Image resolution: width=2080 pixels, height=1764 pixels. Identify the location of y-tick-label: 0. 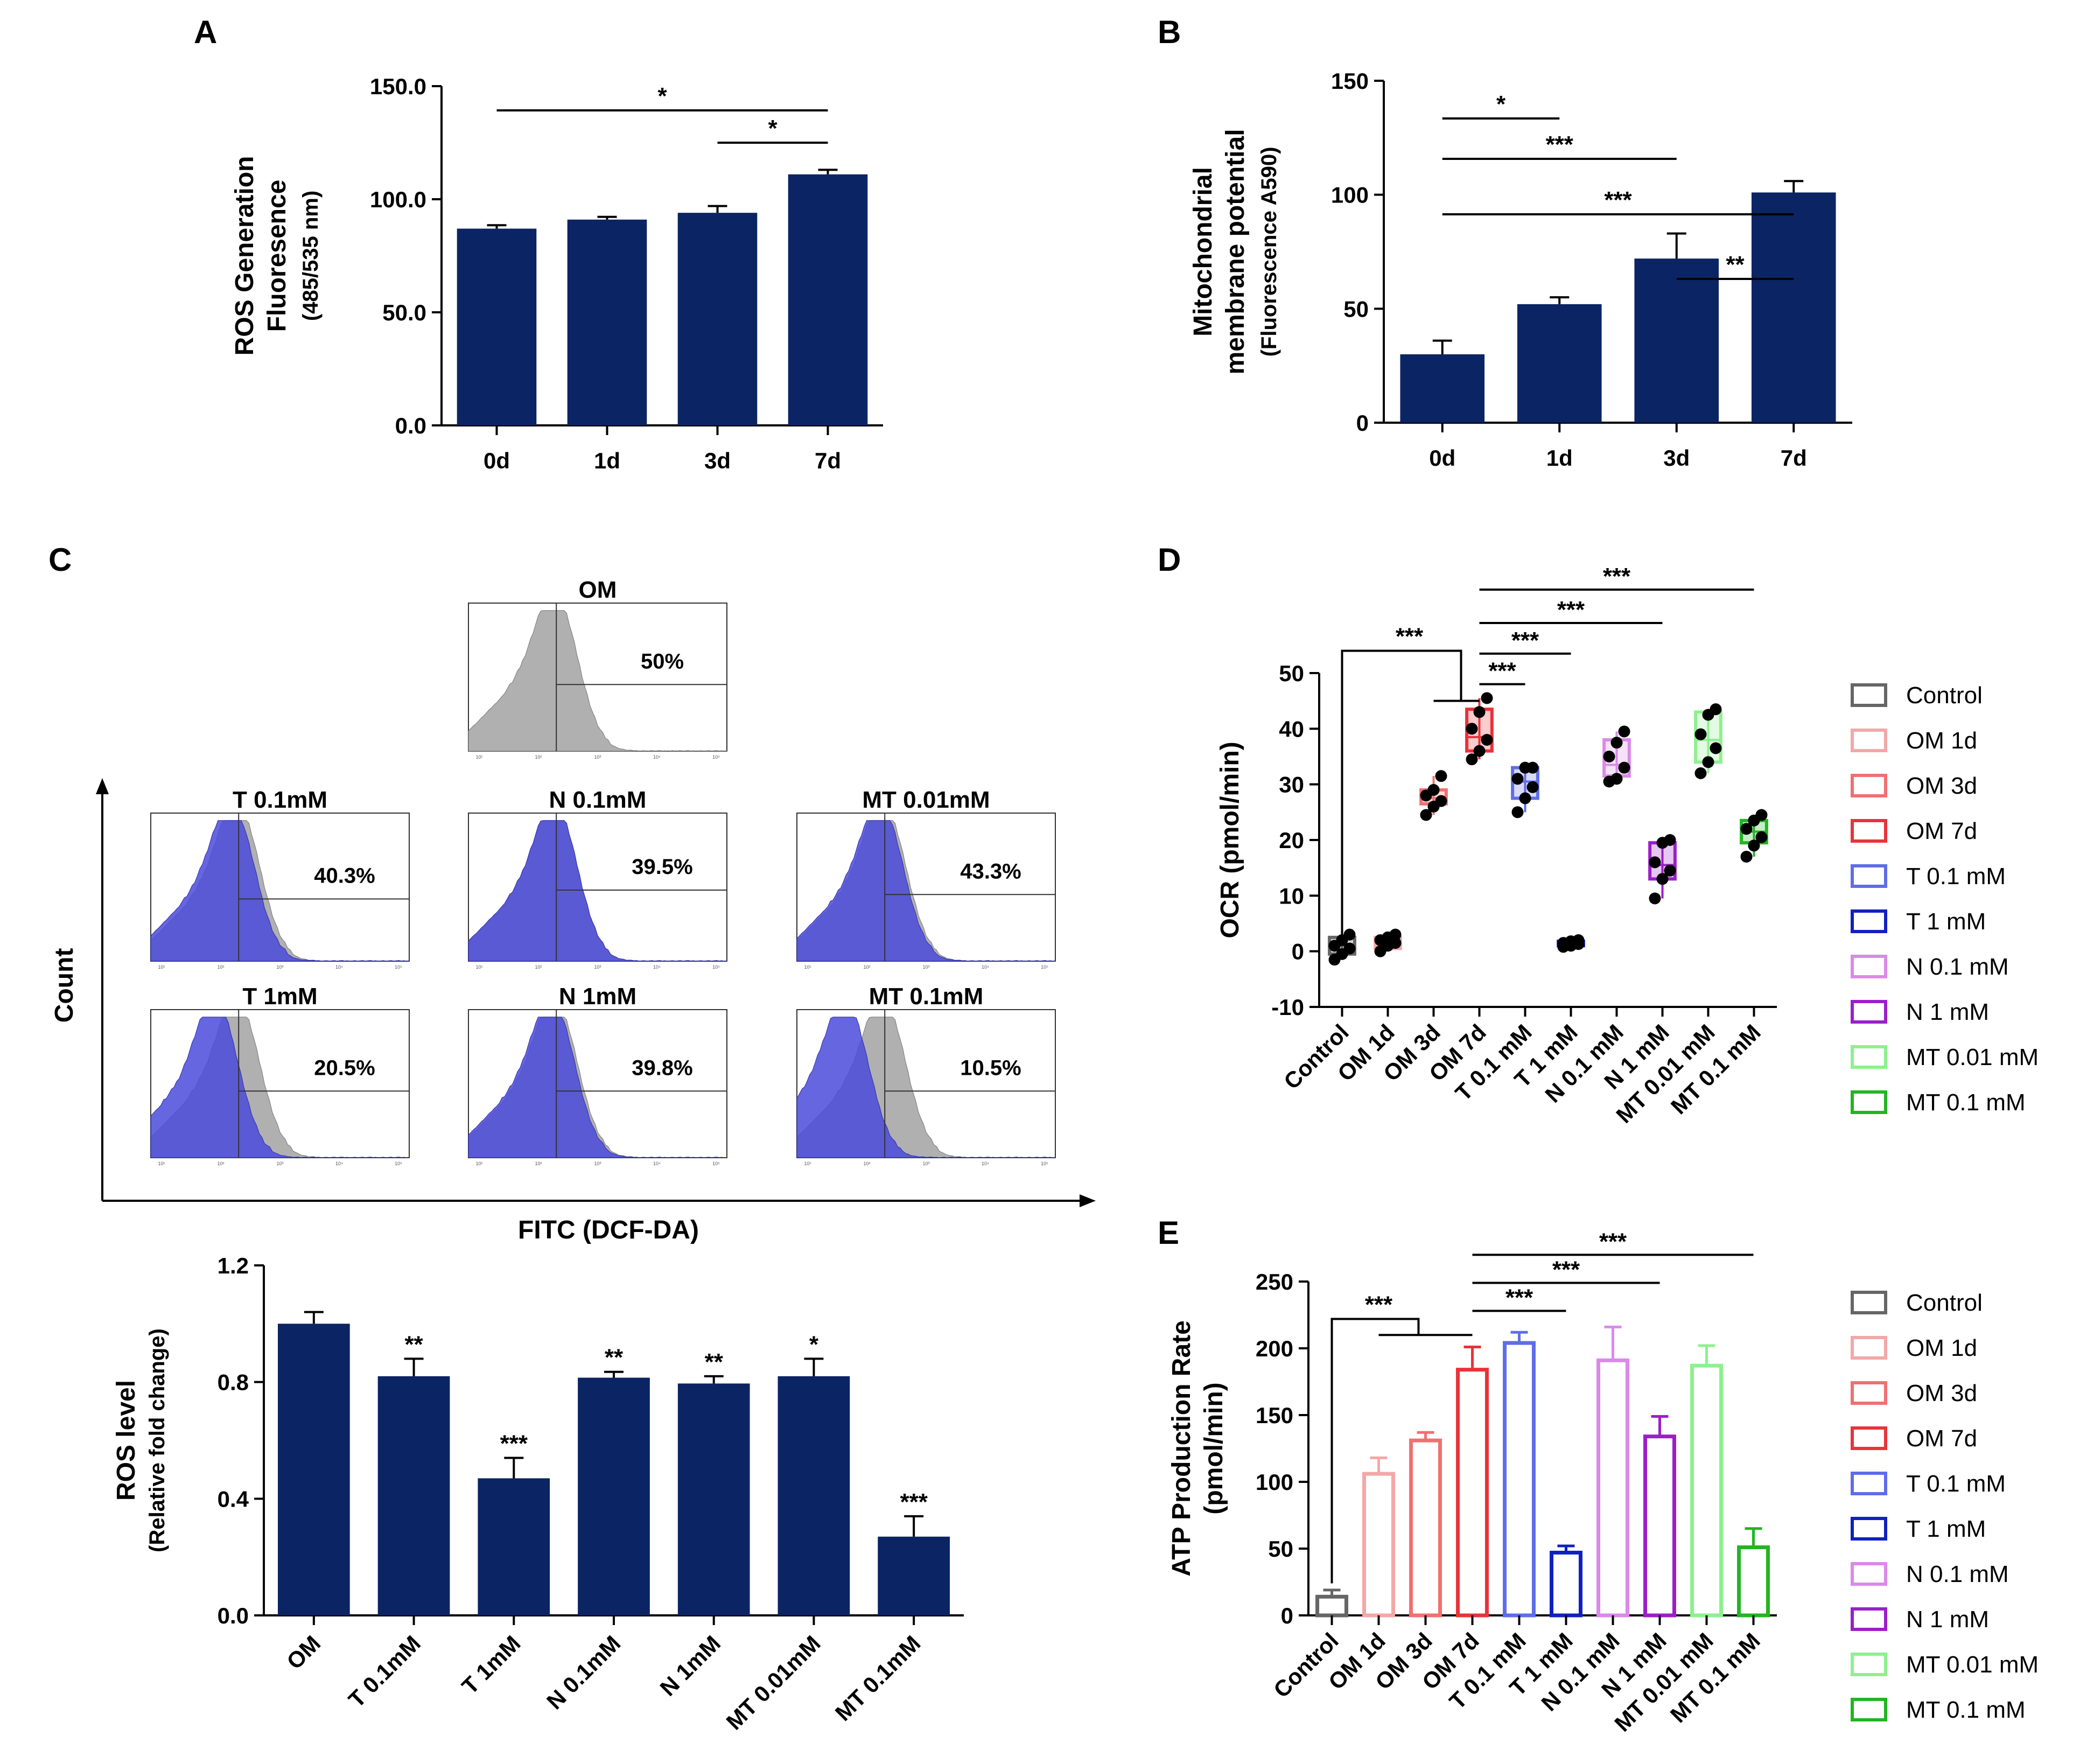
(1287, 1615).